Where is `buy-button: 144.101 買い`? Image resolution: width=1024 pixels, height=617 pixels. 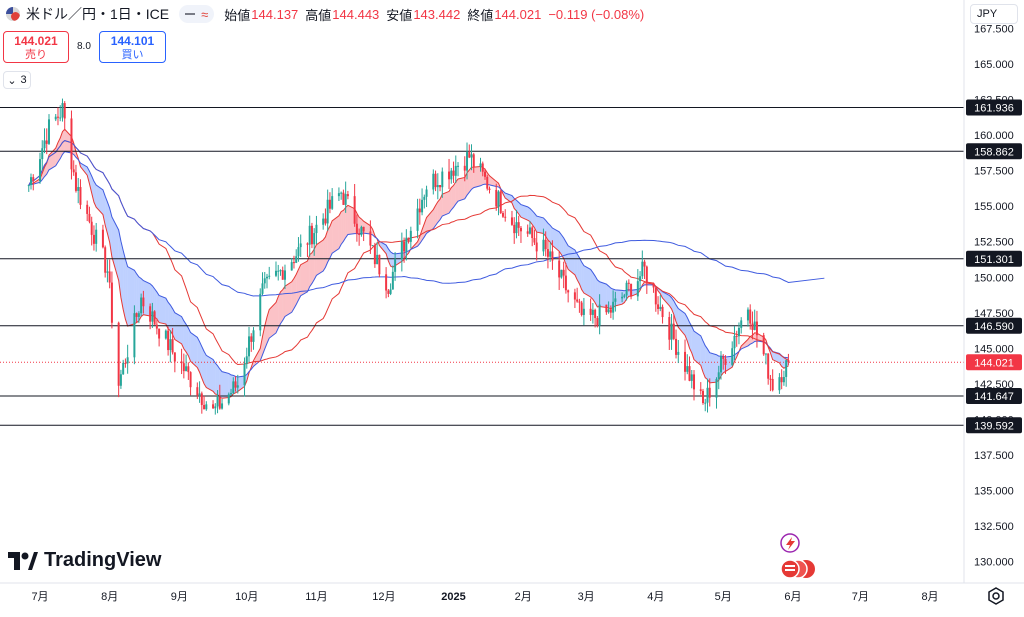
buy-button: 144.101 買い is located at coordinates (132, 47).